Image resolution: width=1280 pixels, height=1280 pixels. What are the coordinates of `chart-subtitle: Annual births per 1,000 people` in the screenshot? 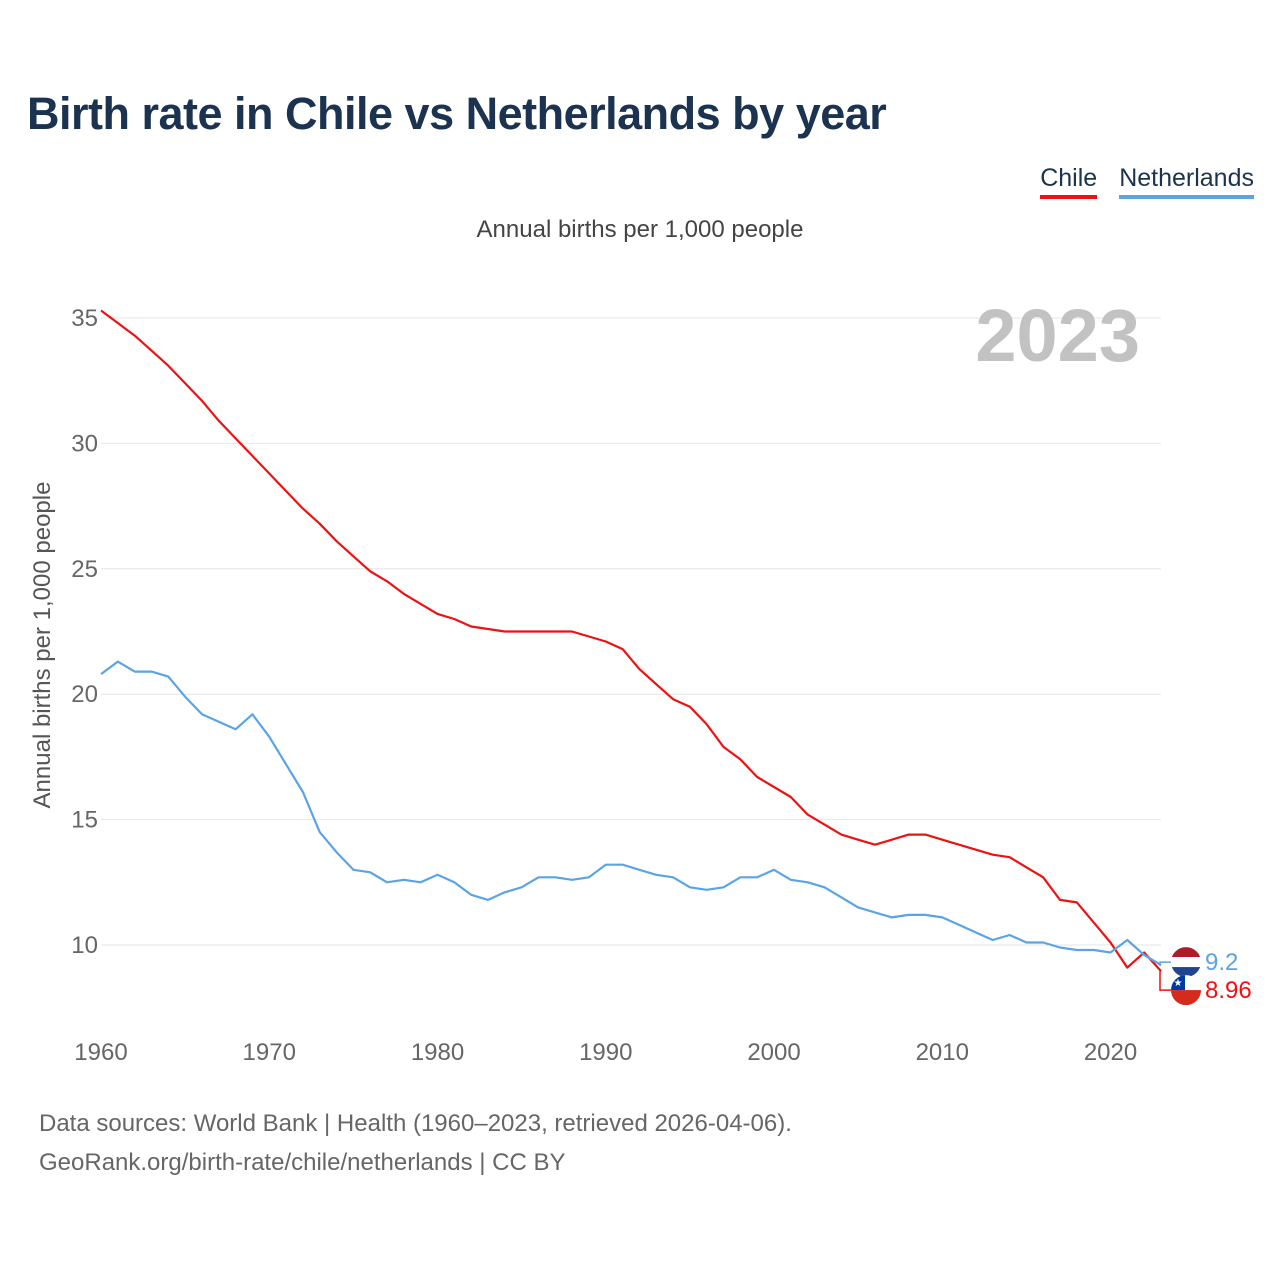 It's located at (640, 229).